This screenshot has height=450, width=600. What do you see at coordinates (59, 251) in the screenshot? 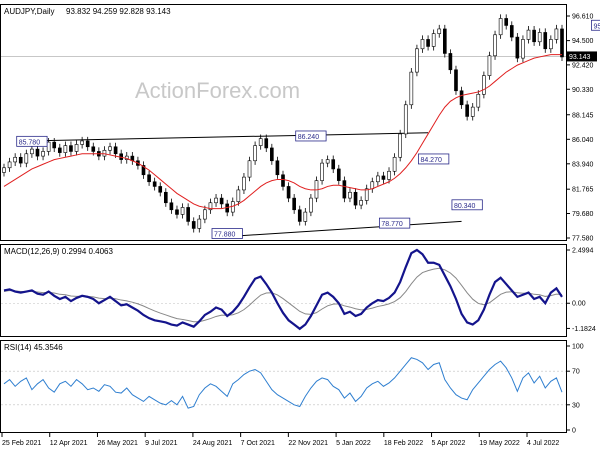
I see `macd-title: MACD(12,26,9) 0.2994 0.4063` at bounding box center [59, 251].